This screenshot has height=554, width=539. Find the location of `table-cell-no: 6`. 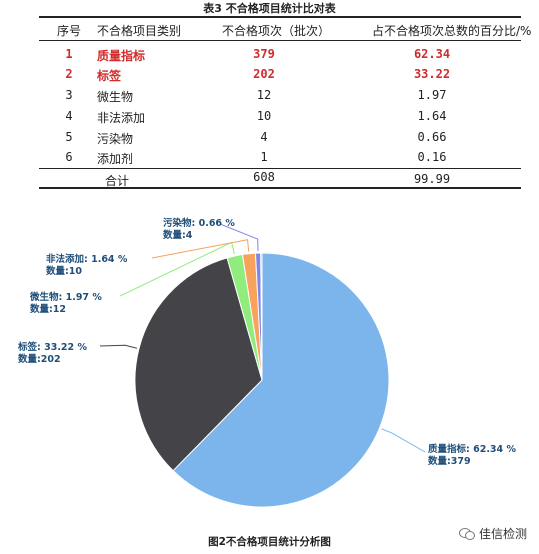

table-cell-no: 6 is located at coordinates (69, 157).